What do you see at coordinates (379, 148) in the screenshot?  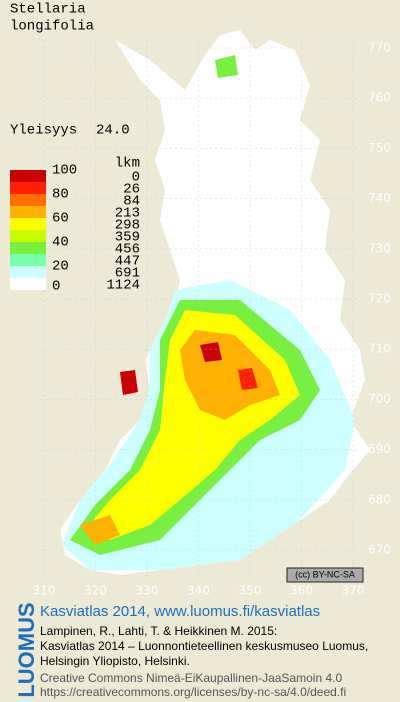 I see `northing-label: 750` at bounding box center [379, 148].